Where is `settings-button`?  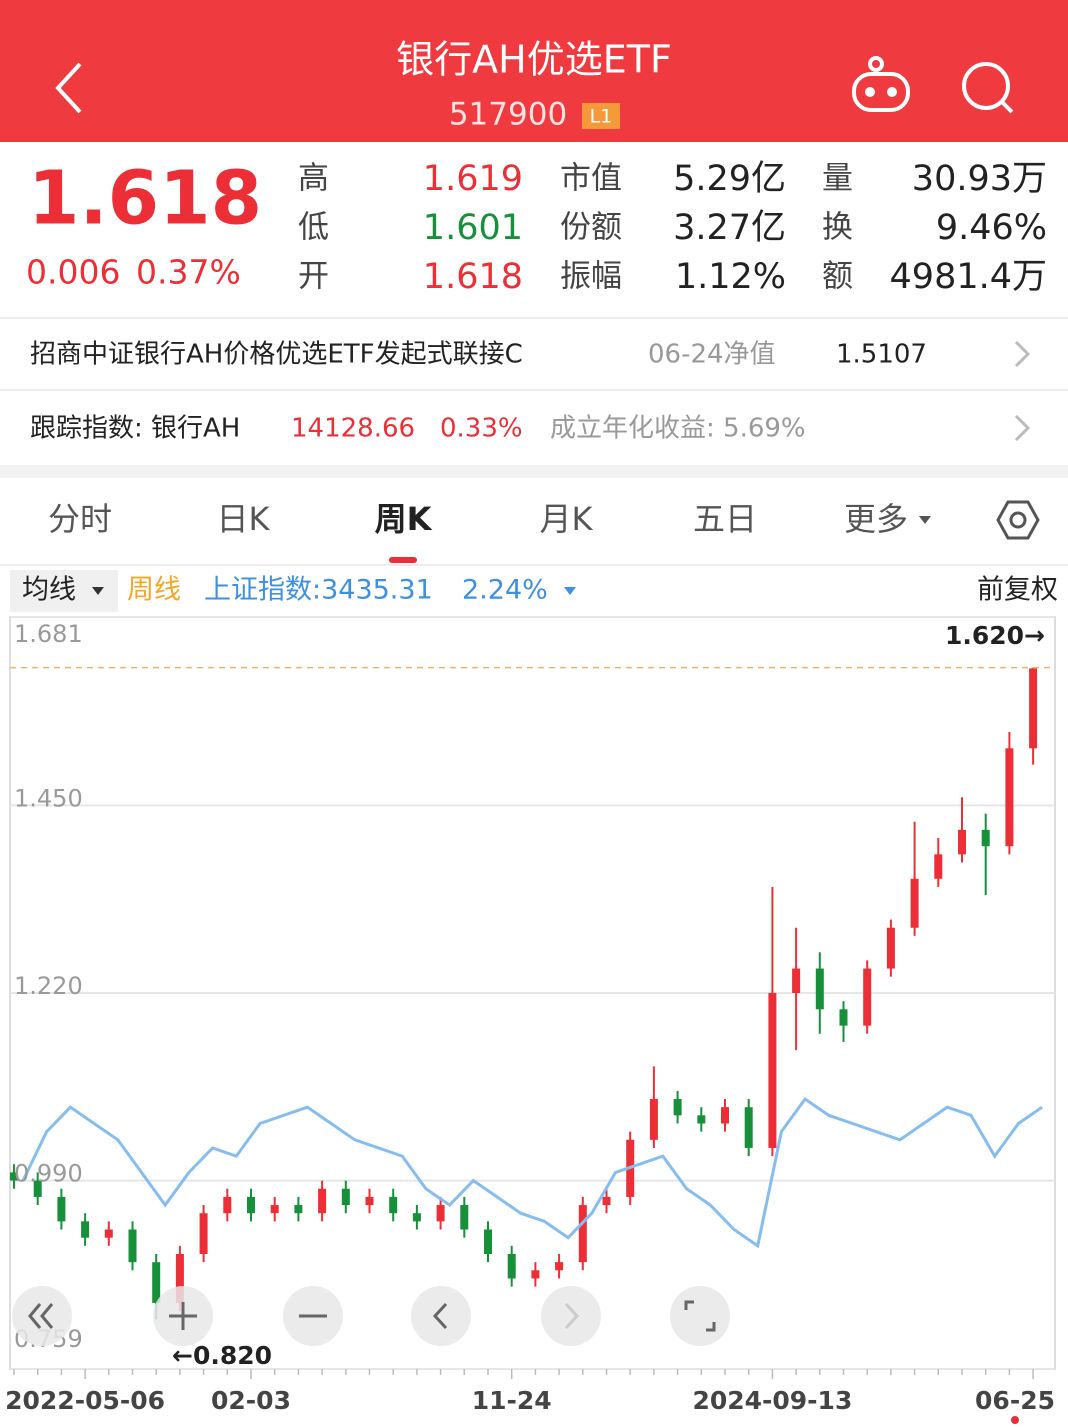 settings-button is located at coordinates (1018, 520).